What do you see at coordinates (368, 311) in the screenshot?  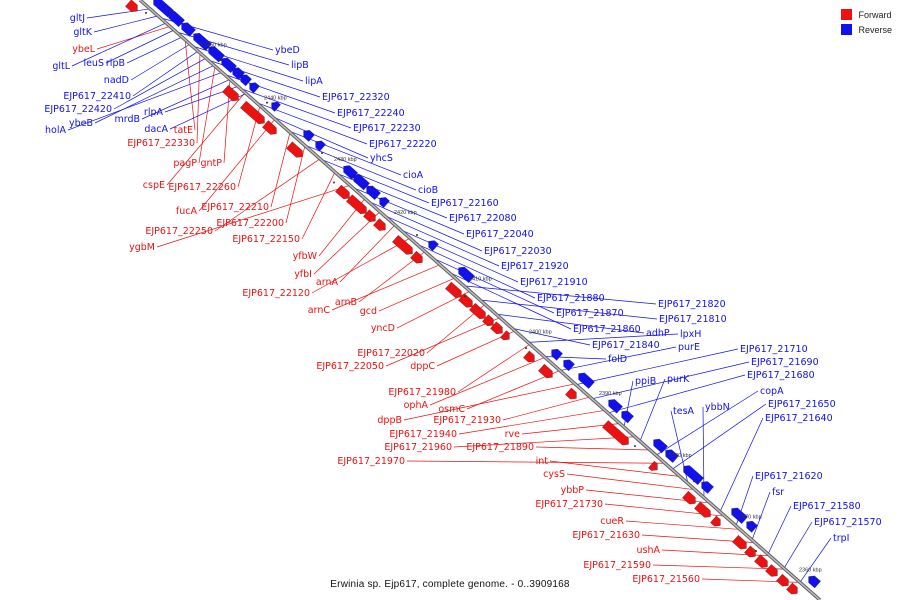 I see `gene-label: gcd` at bounding box center [368, 311].